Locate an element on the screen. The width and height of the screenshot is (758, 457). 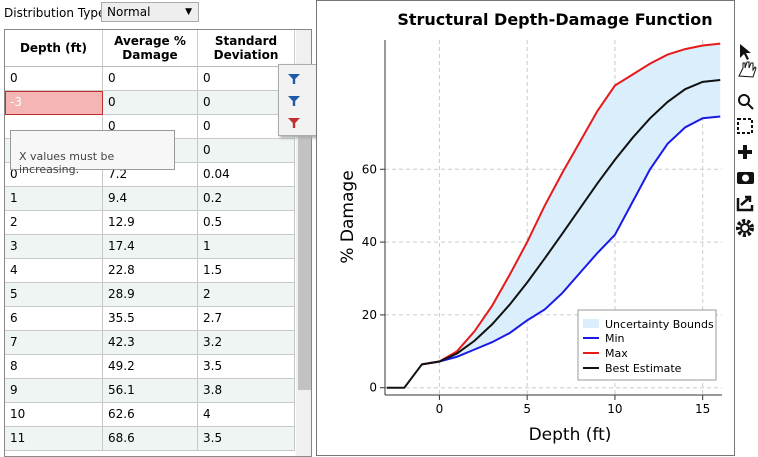
column-header: Depth (ft) is located at coordinates (54, 48).